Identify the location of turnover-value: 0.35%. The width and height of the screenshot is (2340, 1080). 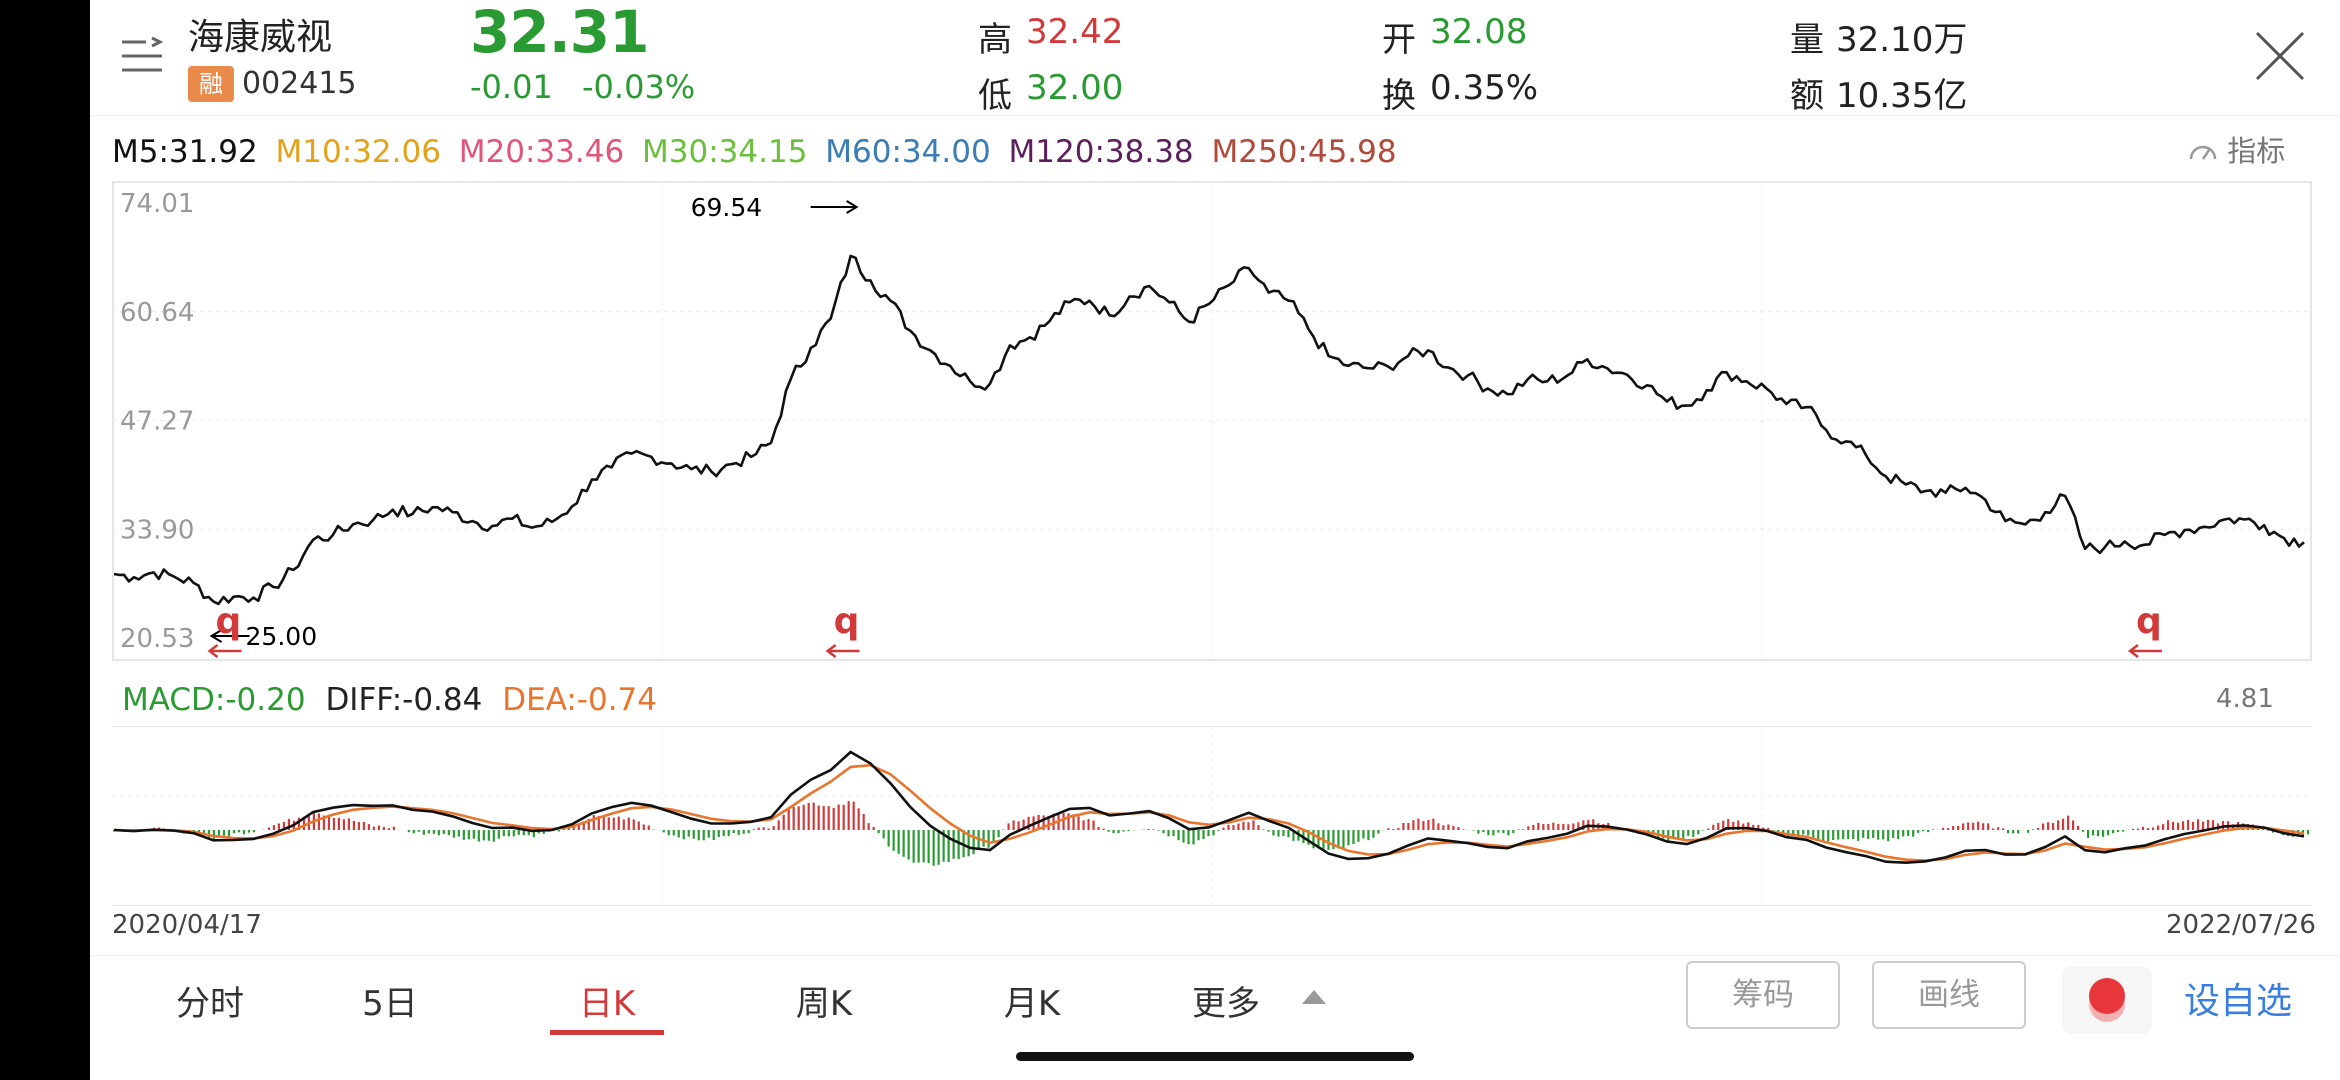
(1484, 88).